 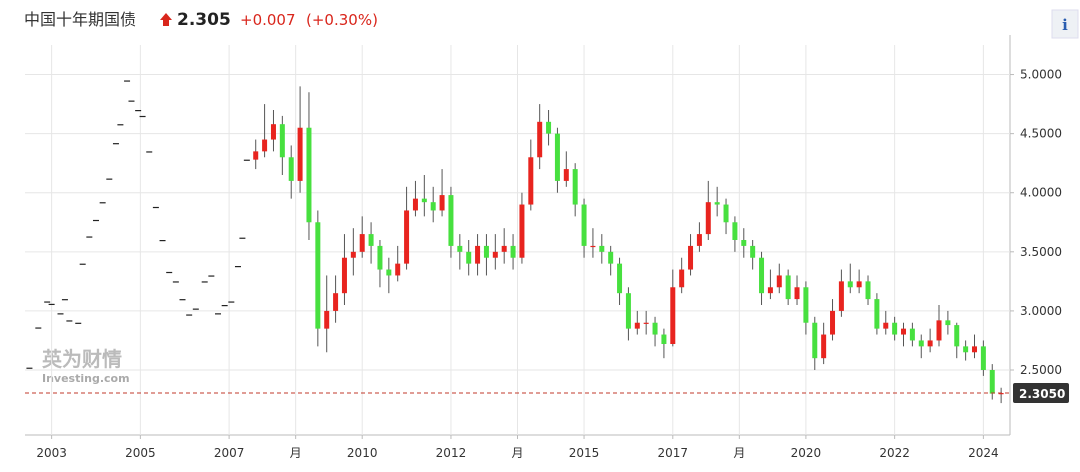 I want to click on x-tick-label: 2012, so click(x=451, y=453).